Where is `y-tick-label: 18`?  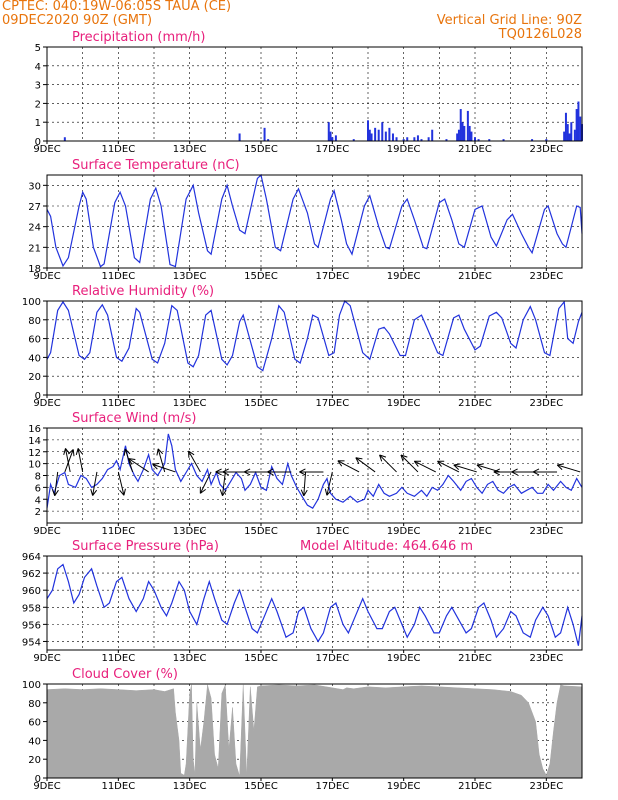 y-tick-label: 18 is located at coordinates (34, 269).